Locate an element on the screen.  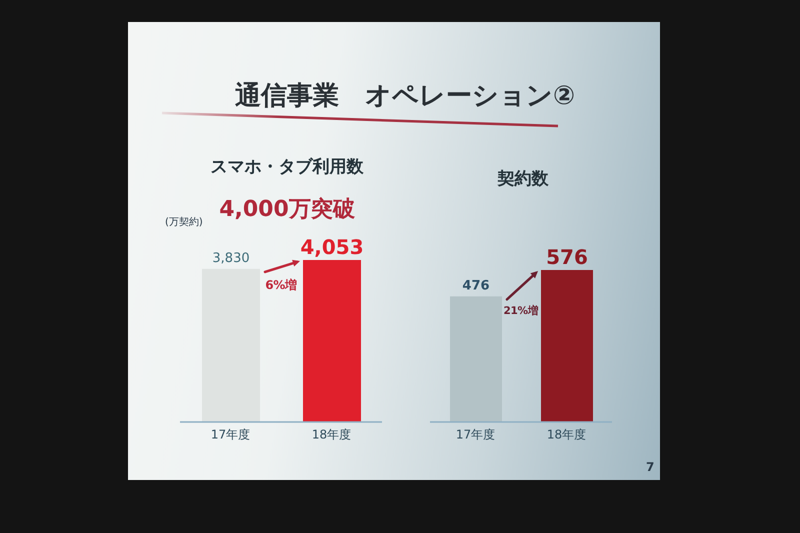
data-label: 4,053 is located at coordinates (332, 247).